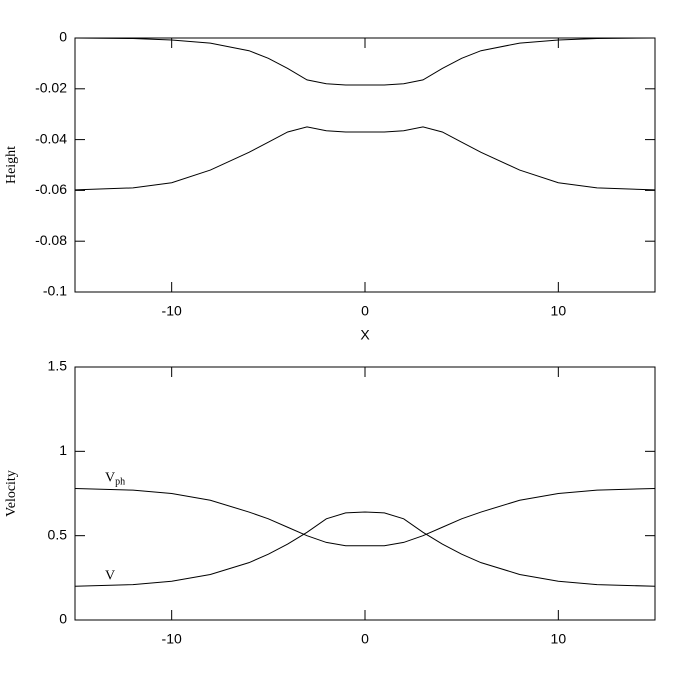 This screenshot has width=692, height=692. Describe the element at coordinates (58, 366) in the screenshot. I see `y-tick-label: 1.5` at that location.